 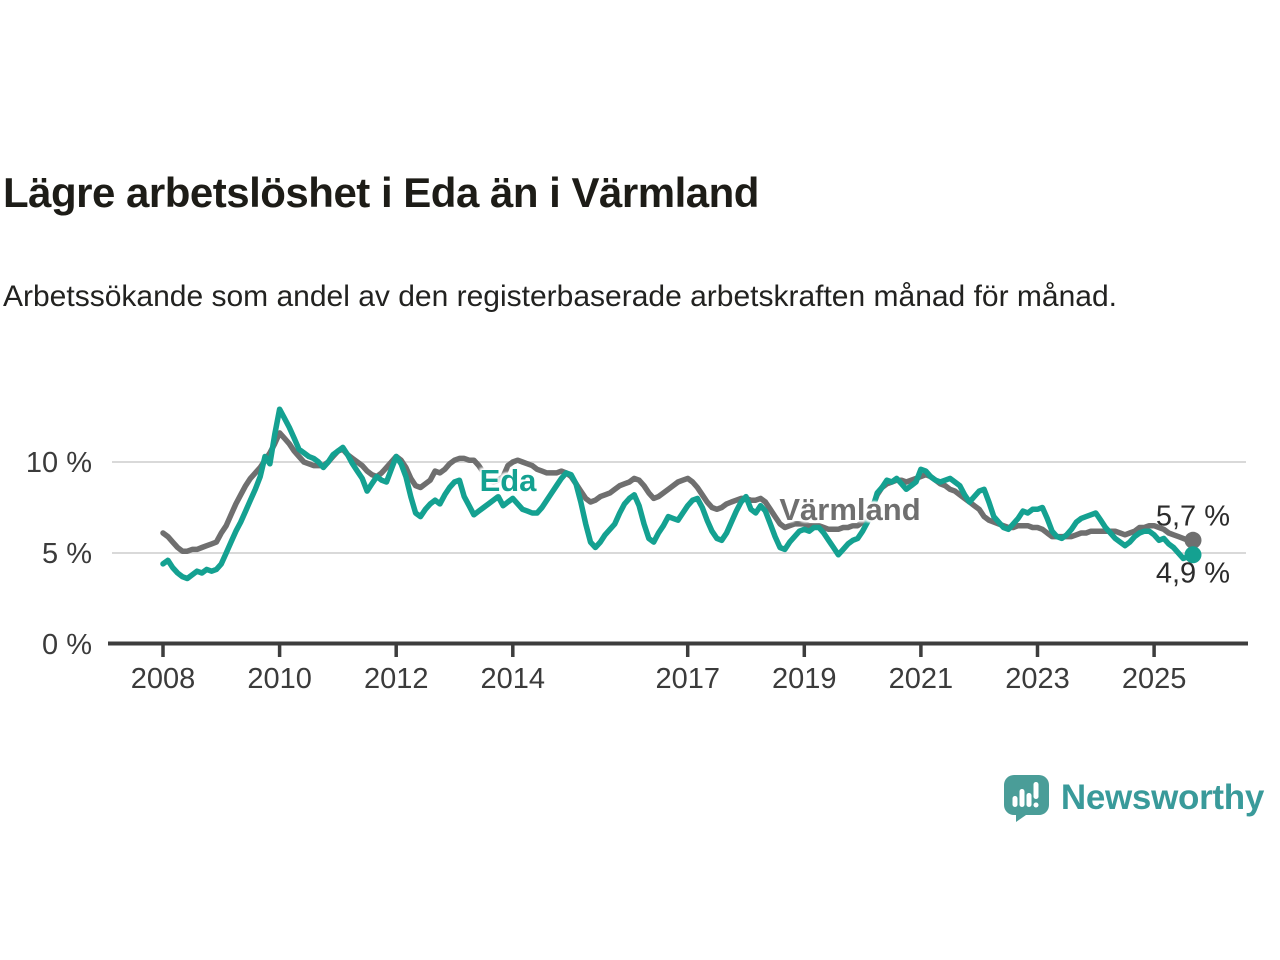 What do you see at coordinates (279, 679) in the screenshot?
I see `x-tick-label-2010: 2010` at bounding box center [279, 679].